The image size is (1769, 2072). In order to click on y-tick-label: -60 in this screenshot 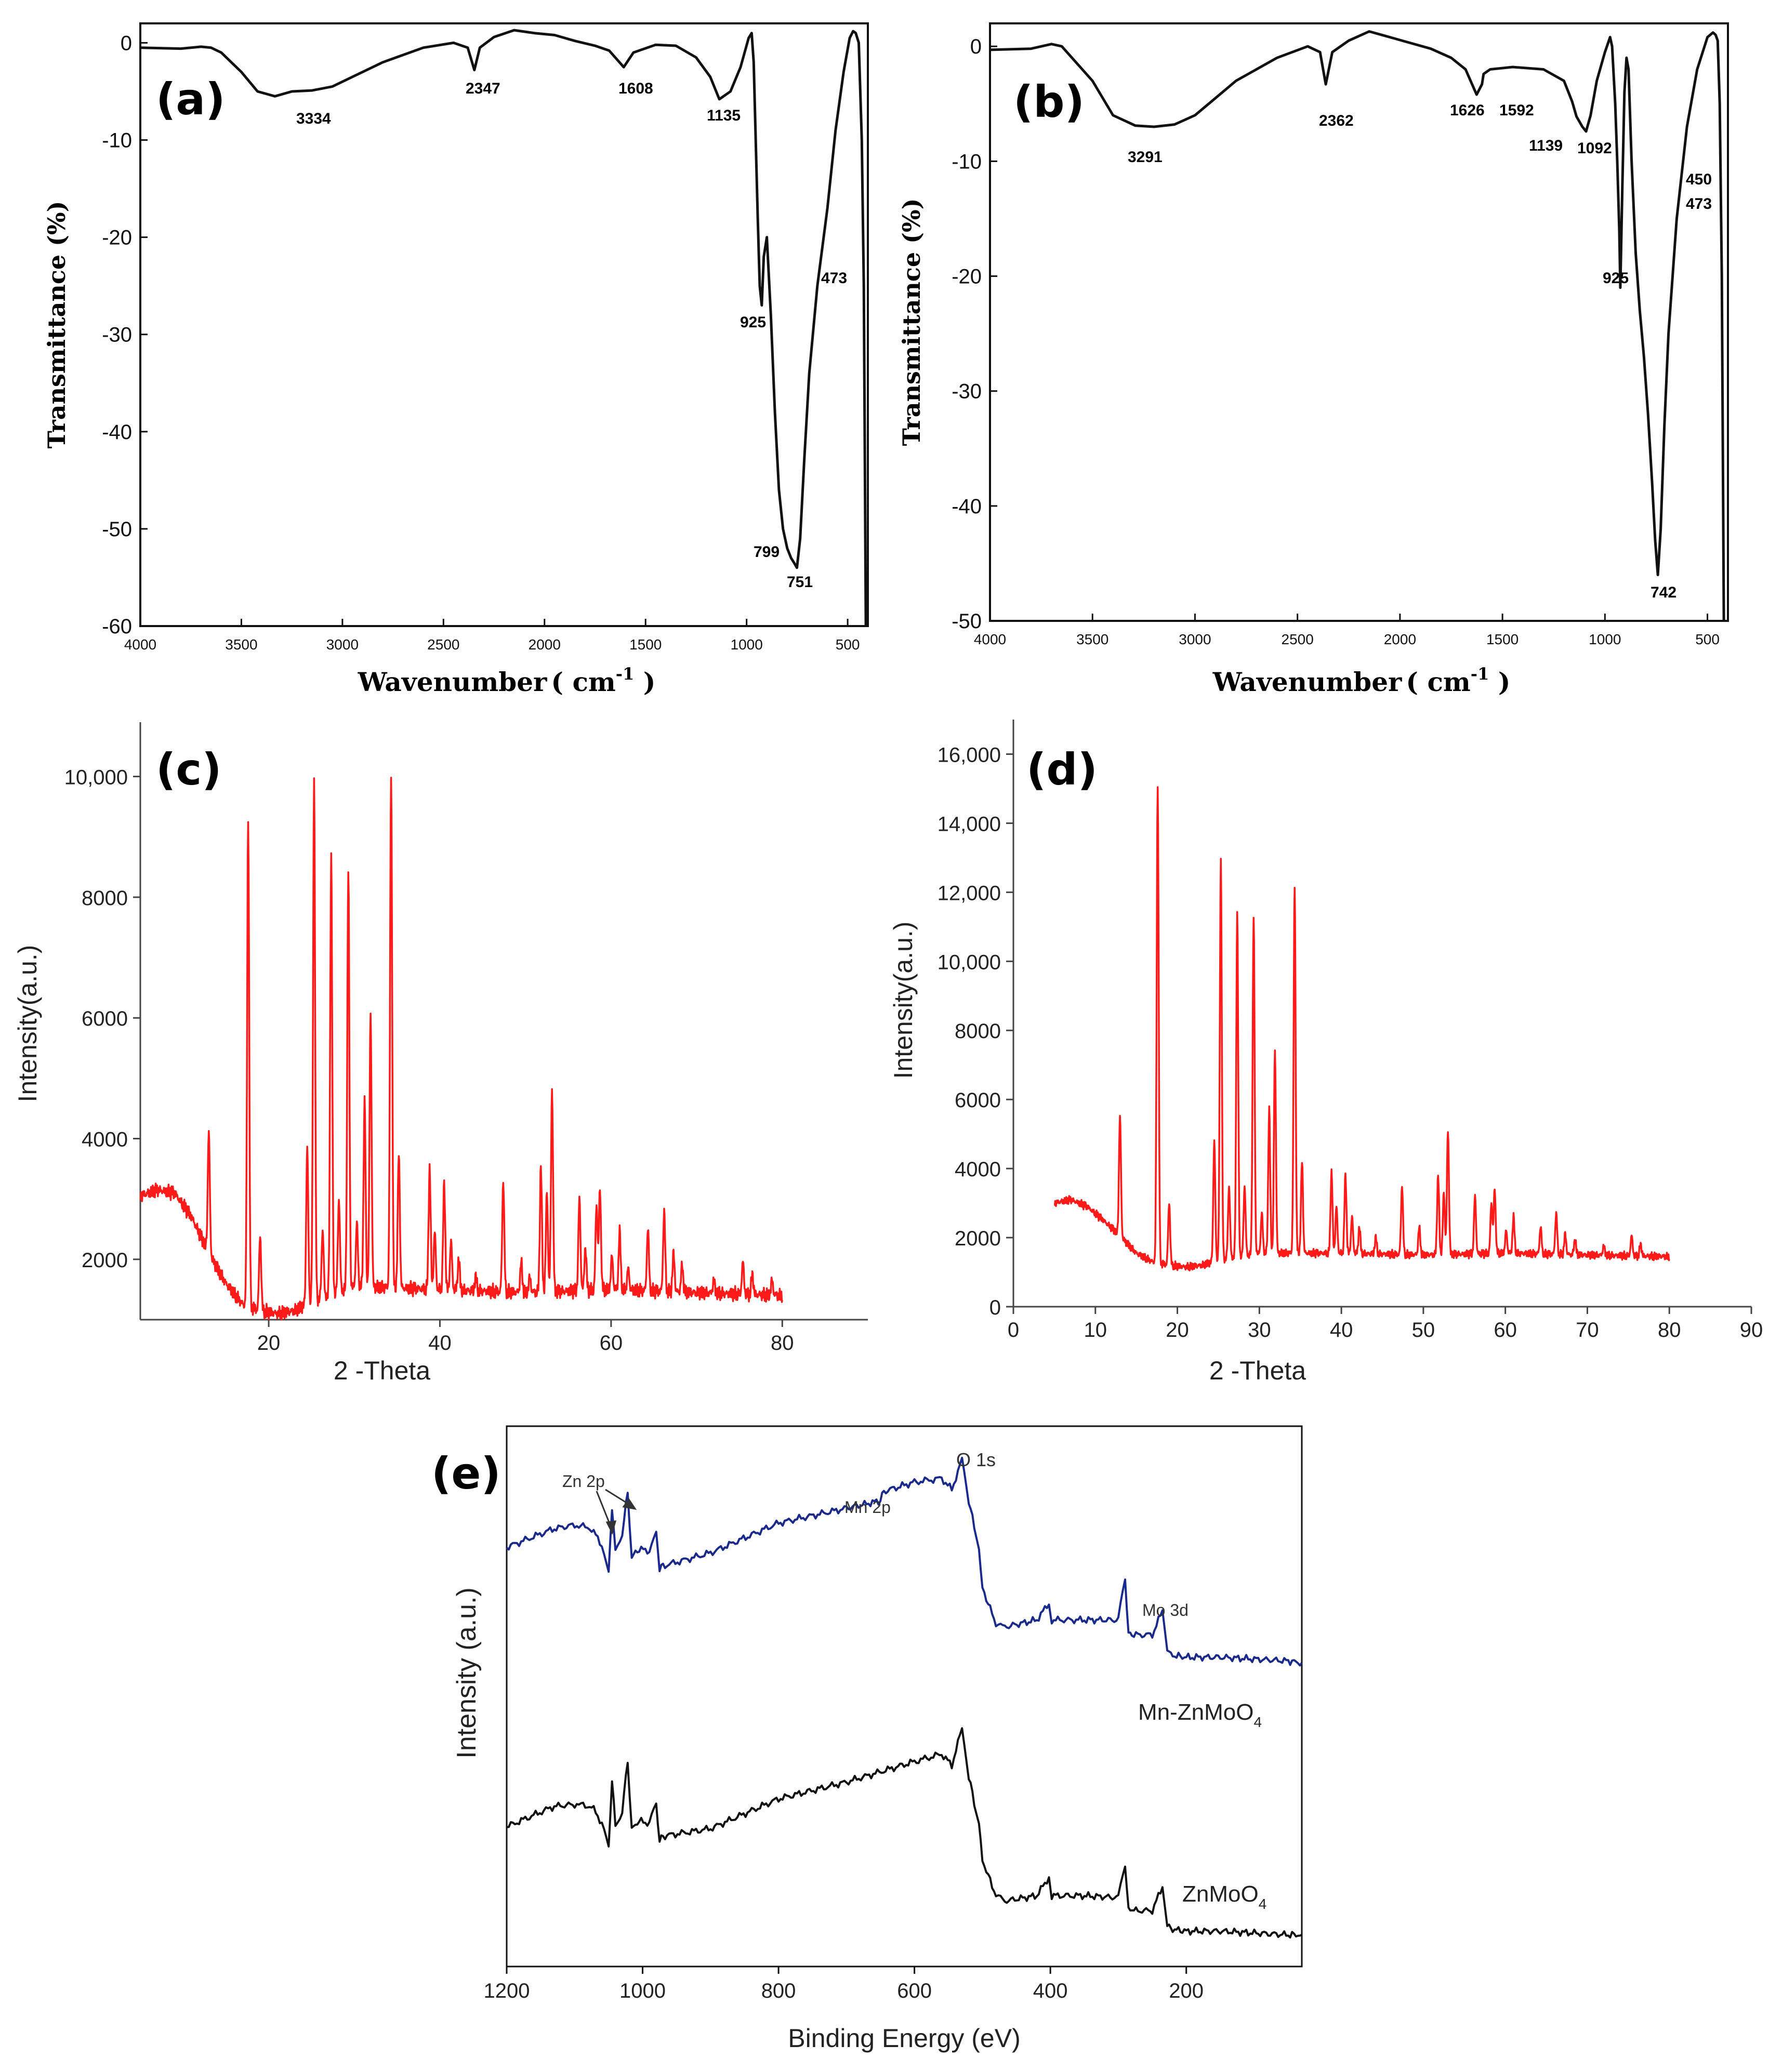, I will do `click(117, 626)`.